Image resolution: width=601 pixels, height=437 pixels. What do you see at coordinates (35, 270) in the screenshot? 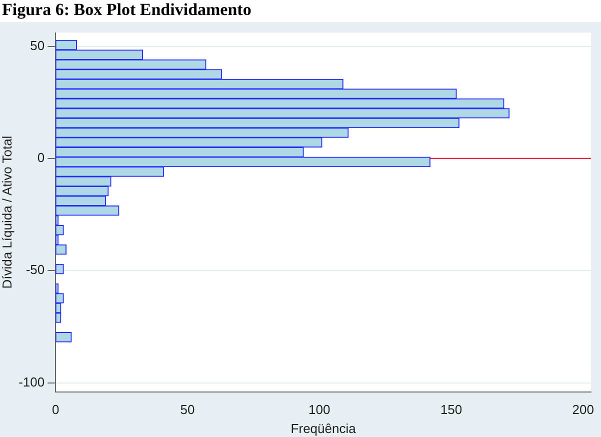
I see `y-tick-label: -50` at bounding box center [35, 270].